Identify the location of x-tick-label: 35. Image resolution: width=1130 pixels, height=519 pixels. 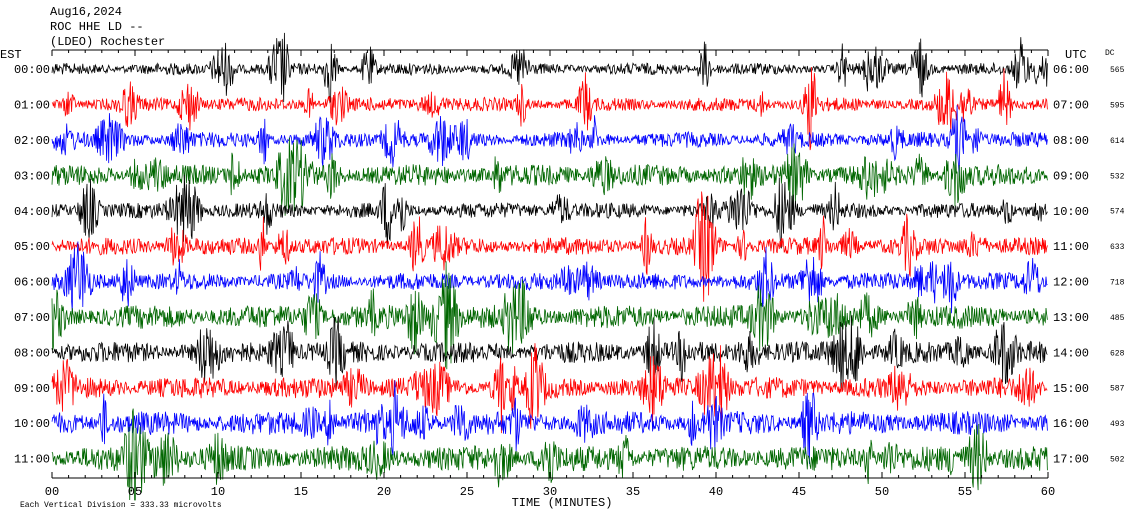
(633, 492).